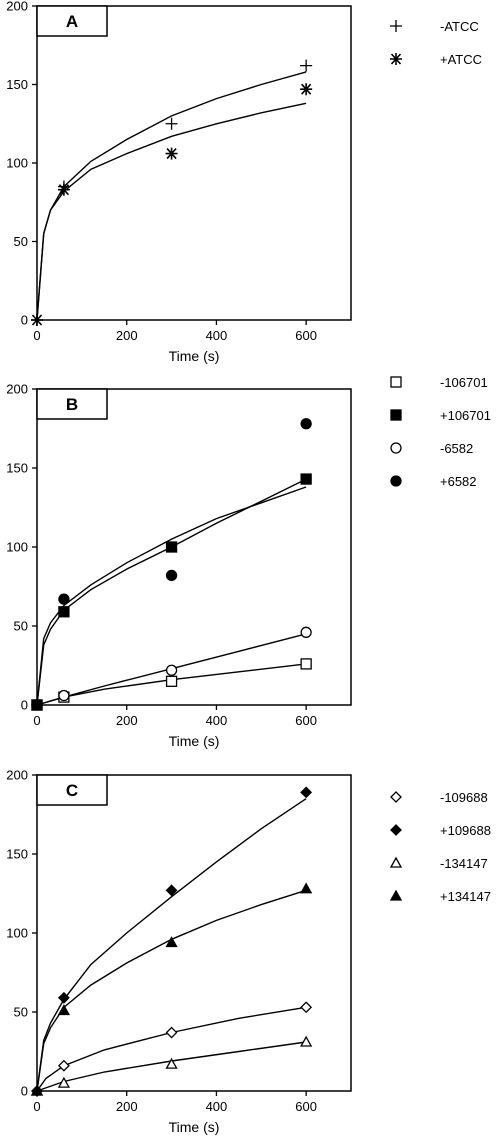 The image size is (498, 1142). I want to click on legend-label: +109688, so click(465, 830).